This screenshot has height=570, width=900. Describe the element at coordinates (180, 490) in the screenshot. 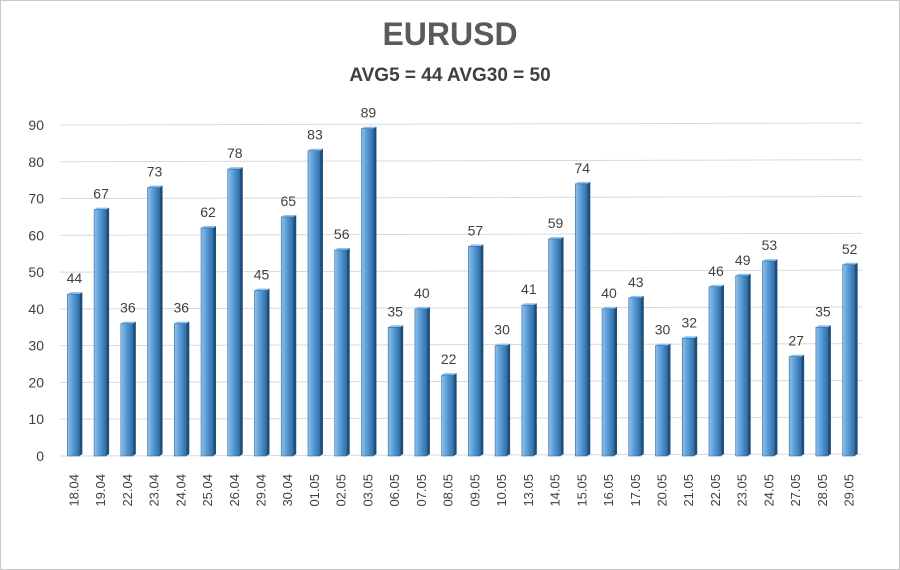

I see `x-tick-label: 24.04` at that location.